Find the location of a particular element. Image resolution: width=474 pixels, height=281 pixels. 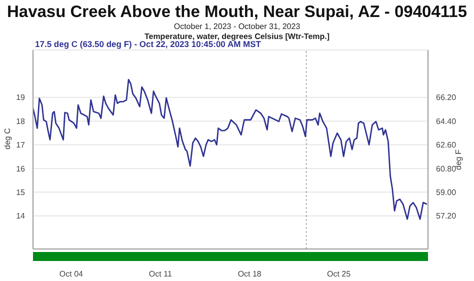

chart-subtitle: October 1, 2023 - October 31, 2023 Temperature, water, degrees Celsius [Wtr-Temp.] is located at coordinates (237, 31).